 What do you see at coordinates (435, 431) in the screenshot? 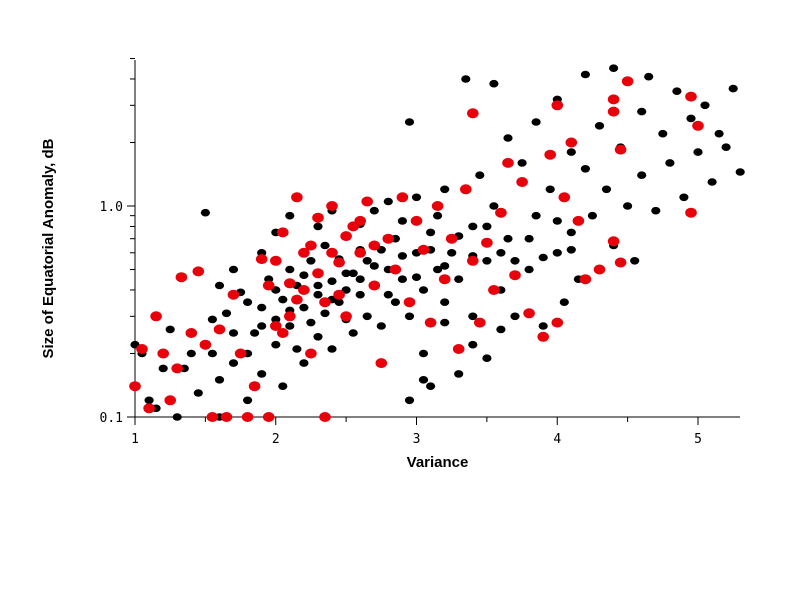
I see `x-axis: 1 2 3 4 5` at bounding box center [435, 431].